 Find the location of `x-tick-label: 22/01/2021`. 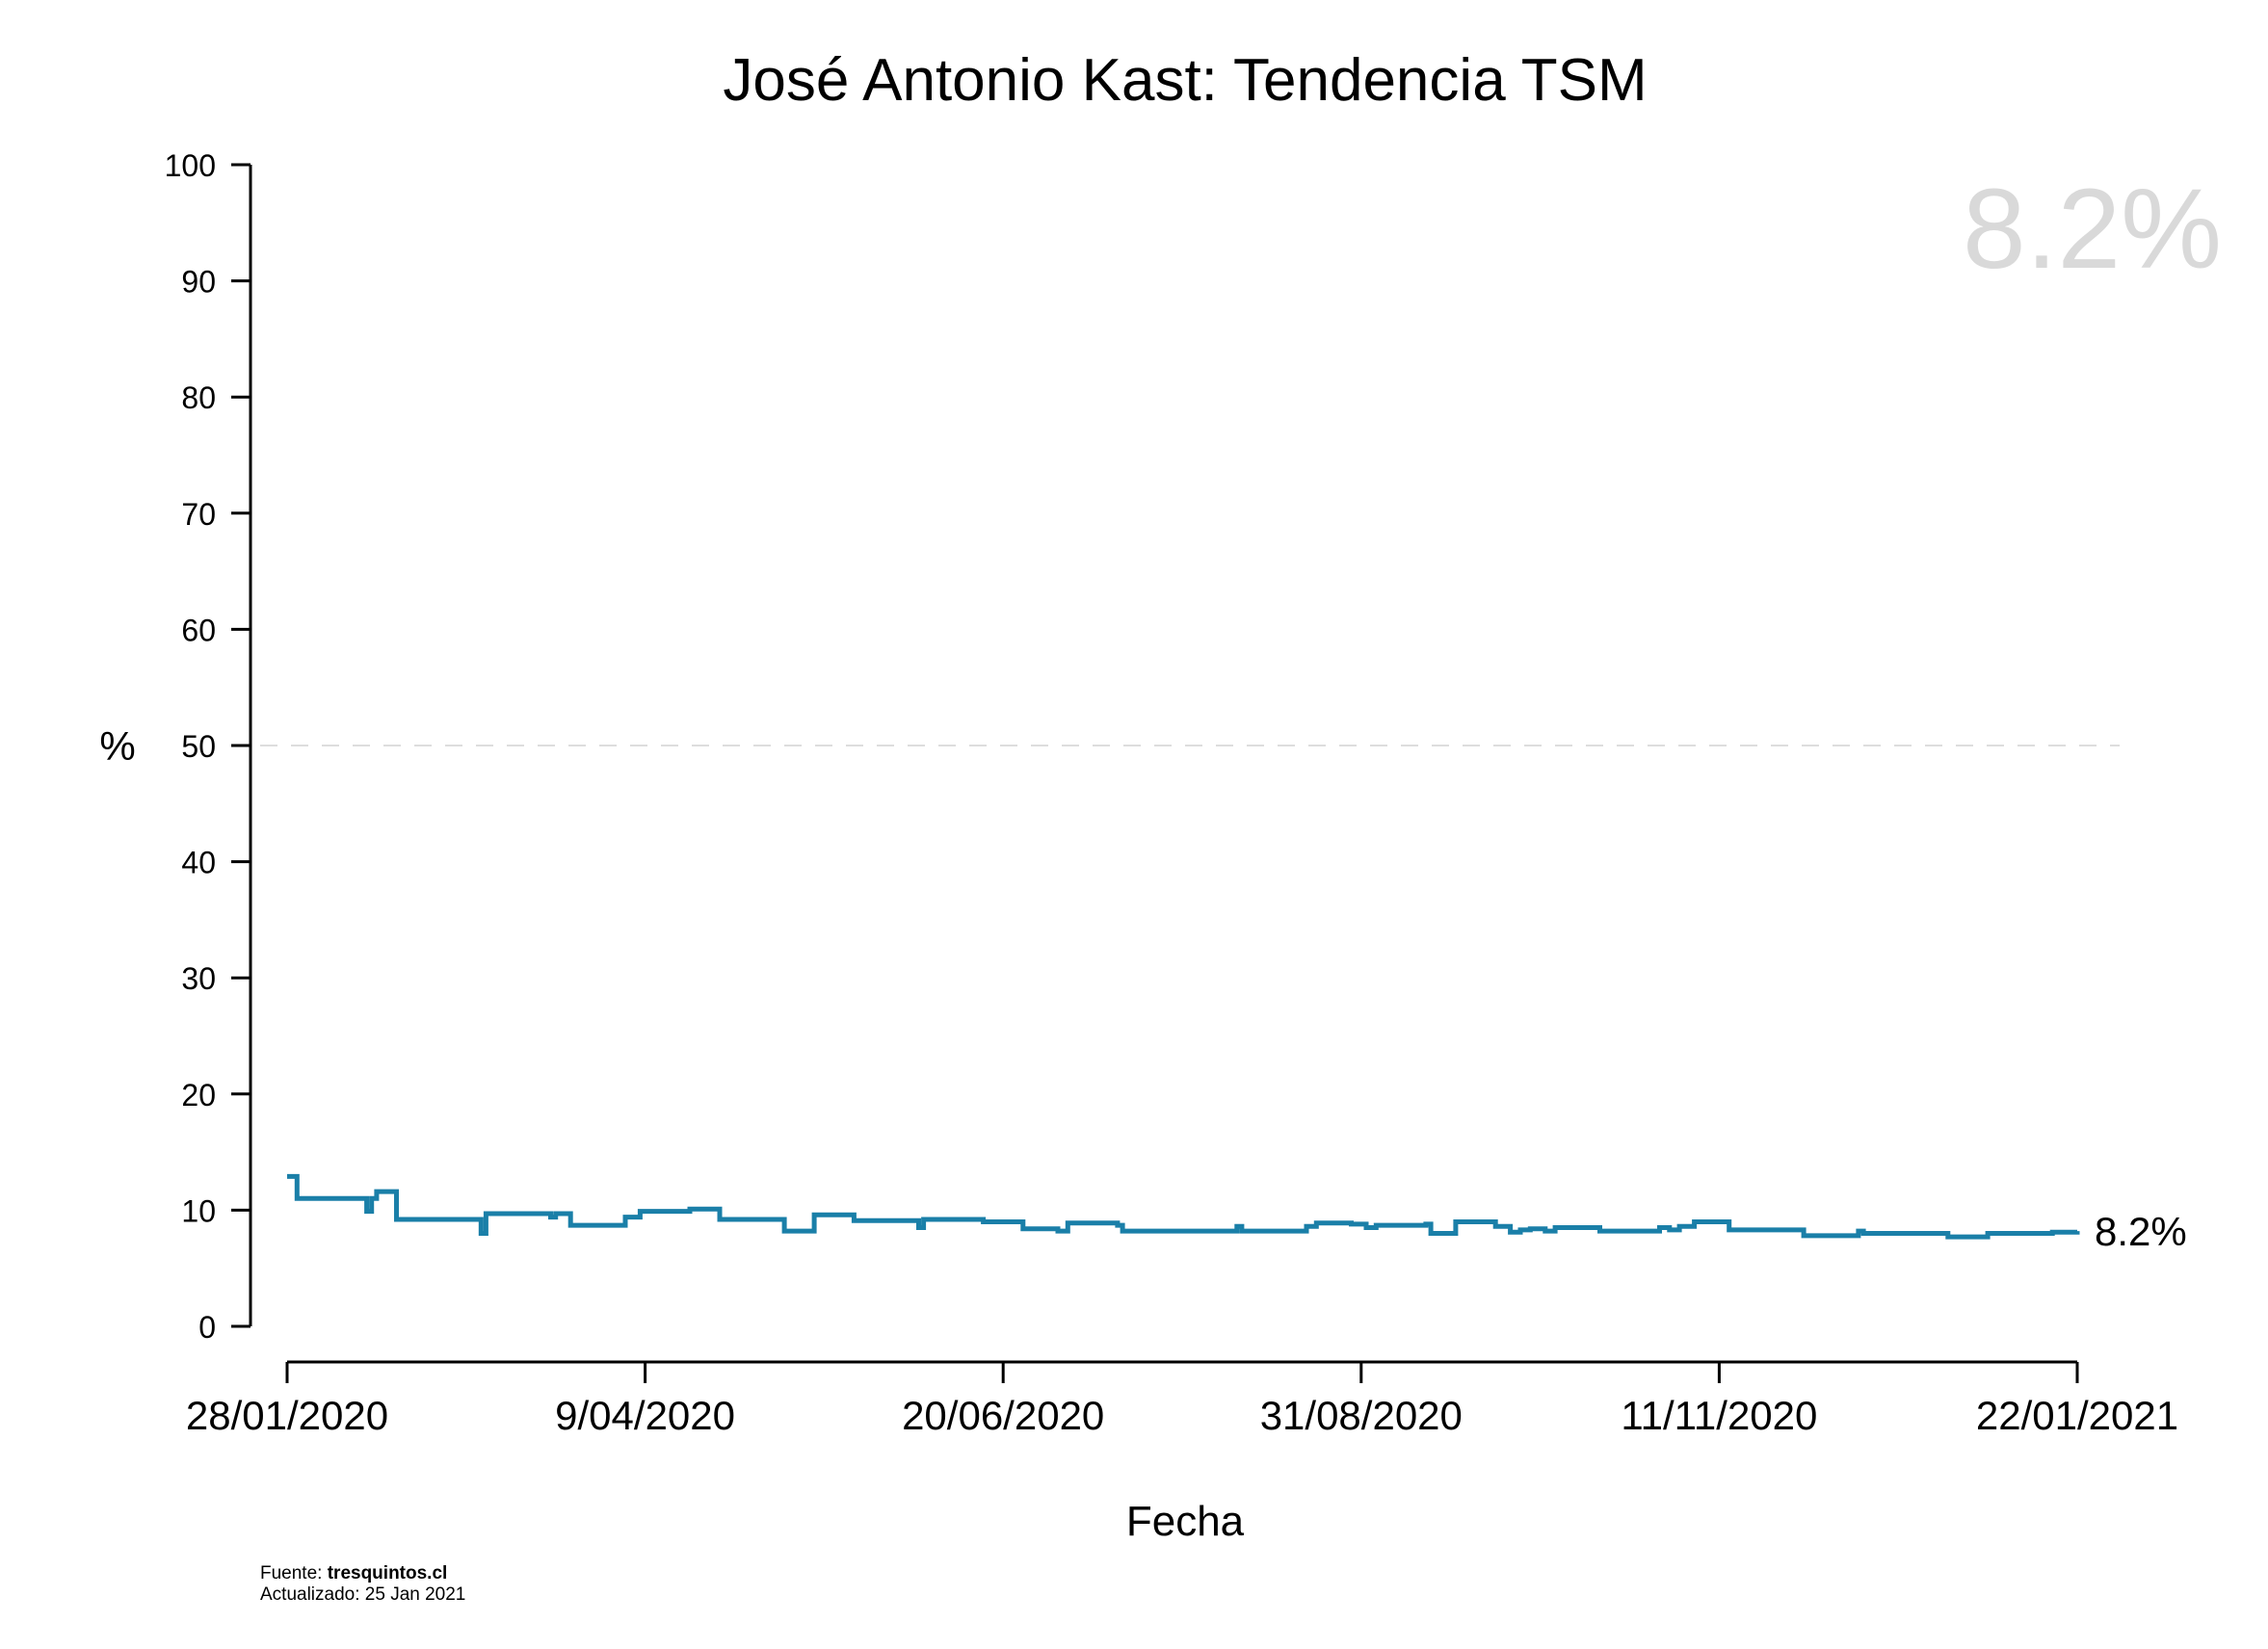

x-tick-label: 22/01/2021 is located at coordinates (2077, 1415).